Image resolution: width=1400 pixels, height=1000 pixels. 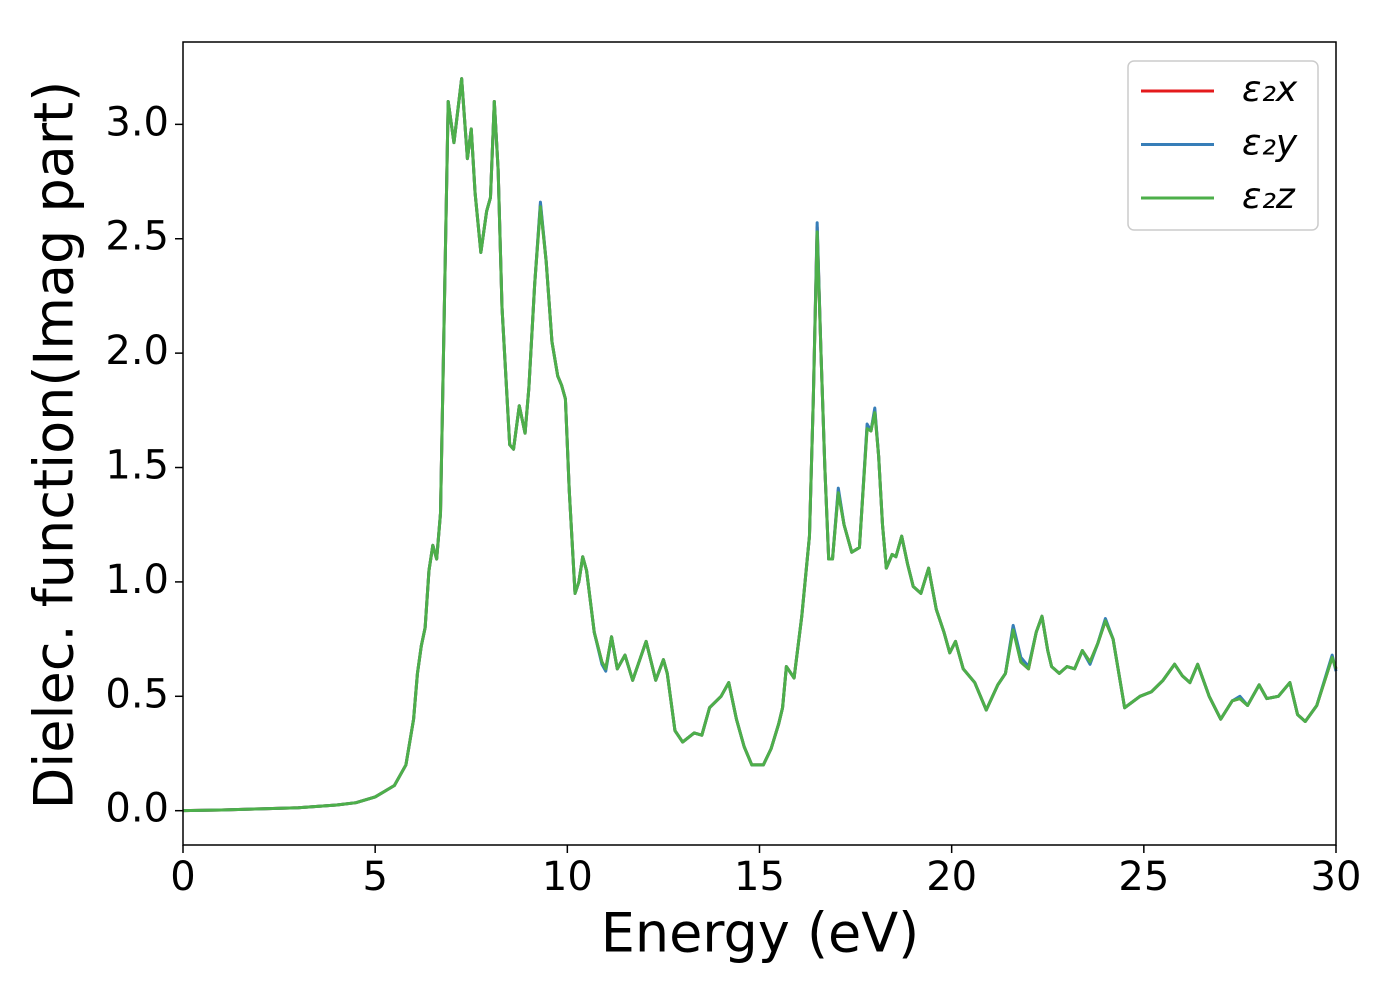 I want to click on y-tick-label: 2.5, so click(x=137, y=237).